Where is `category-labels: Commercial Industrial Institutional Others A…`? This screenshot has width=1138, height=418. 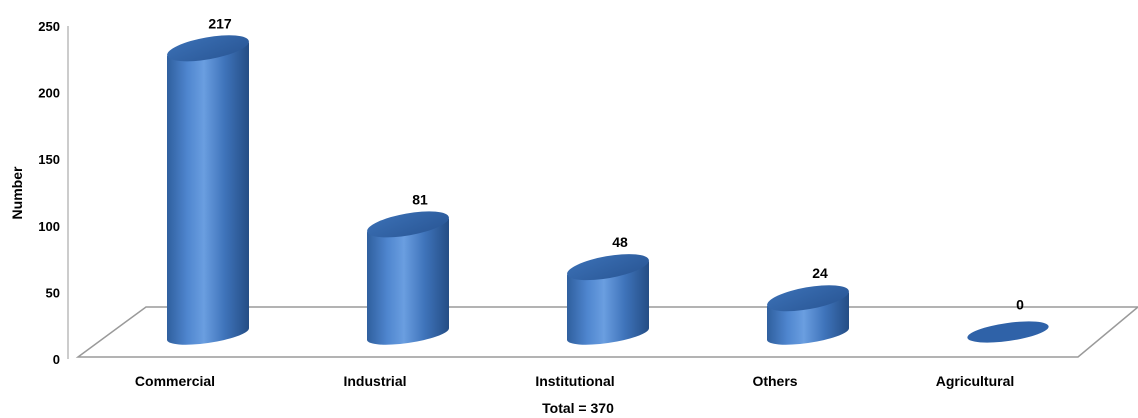 category-labels: Commercial Industrial Institutional Others A… is located at coordinates (574, 381).